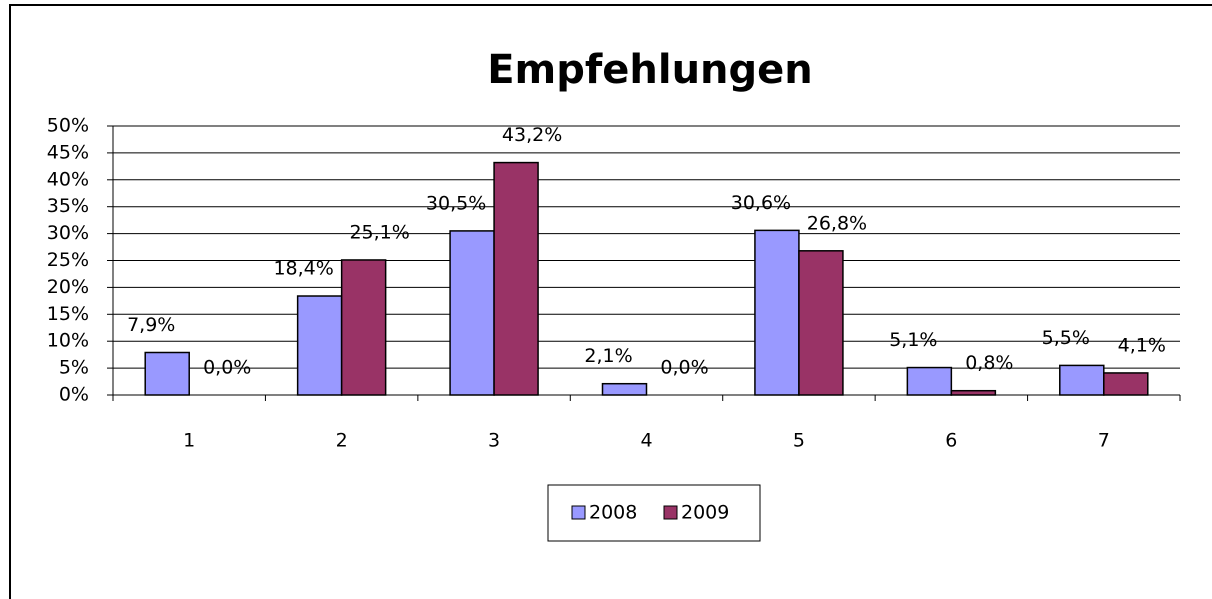 The image size is (1212, 599). I want to click on value-label: 0,8%, so click(989, 363).